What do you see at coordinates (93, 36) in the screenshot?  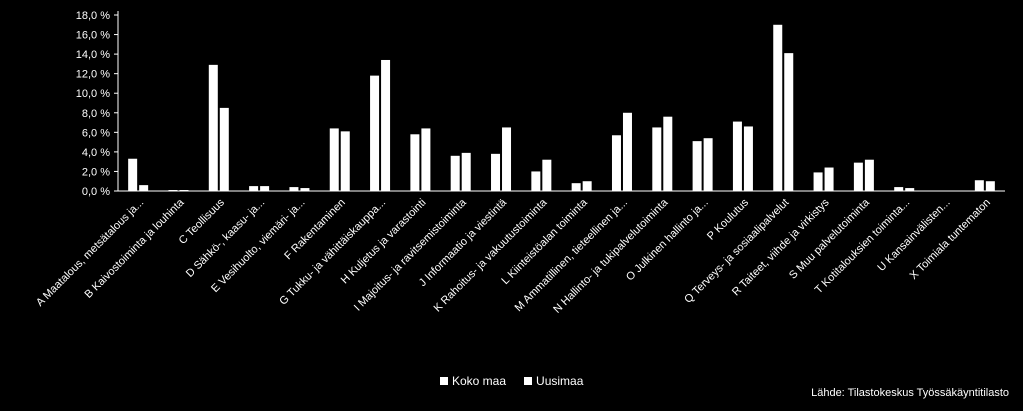 I see `y-tick-label: 16,0 %` at bounding box center [93, 36].